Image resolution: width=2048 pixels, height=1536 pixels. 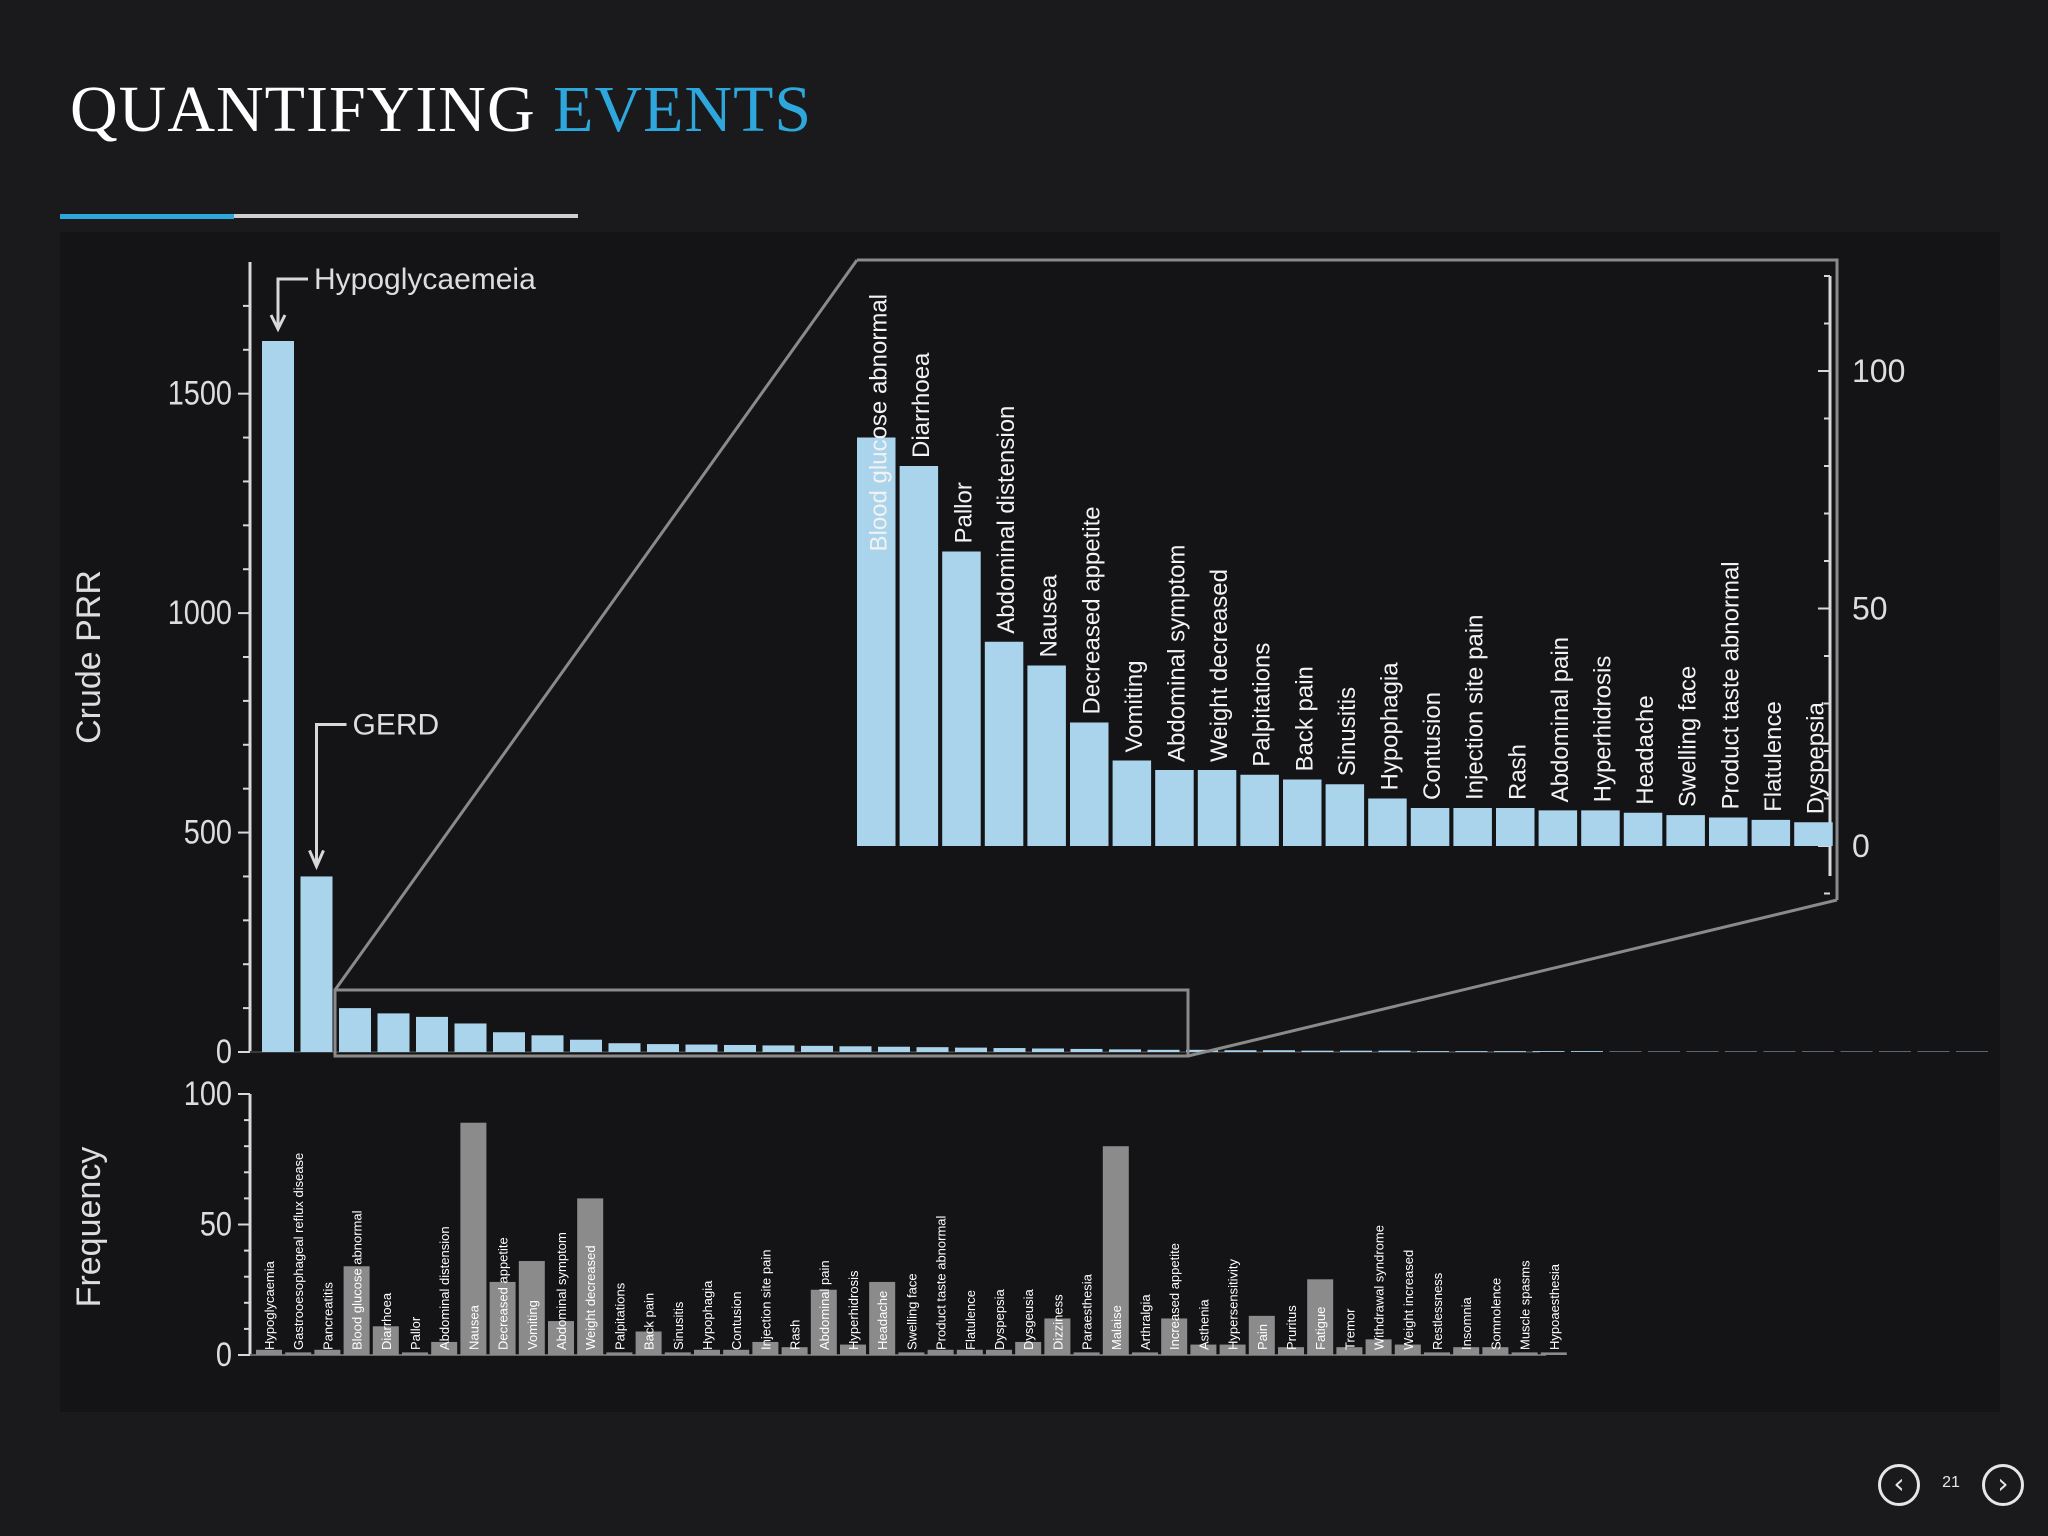 I want to click on frequency-category-label: Swelling face, so click(x=911, y=1311).